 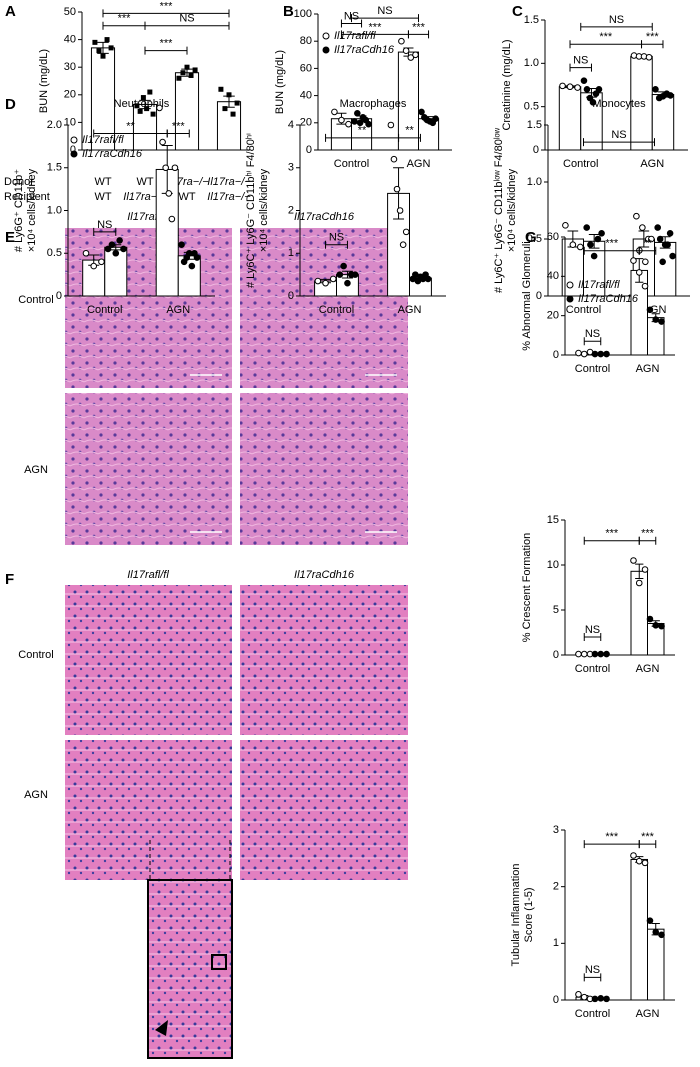 What do you see at coordinates (306, 96) in the screenshot?
I see `y-tick-label: 40` at bounding box center [306, 96].